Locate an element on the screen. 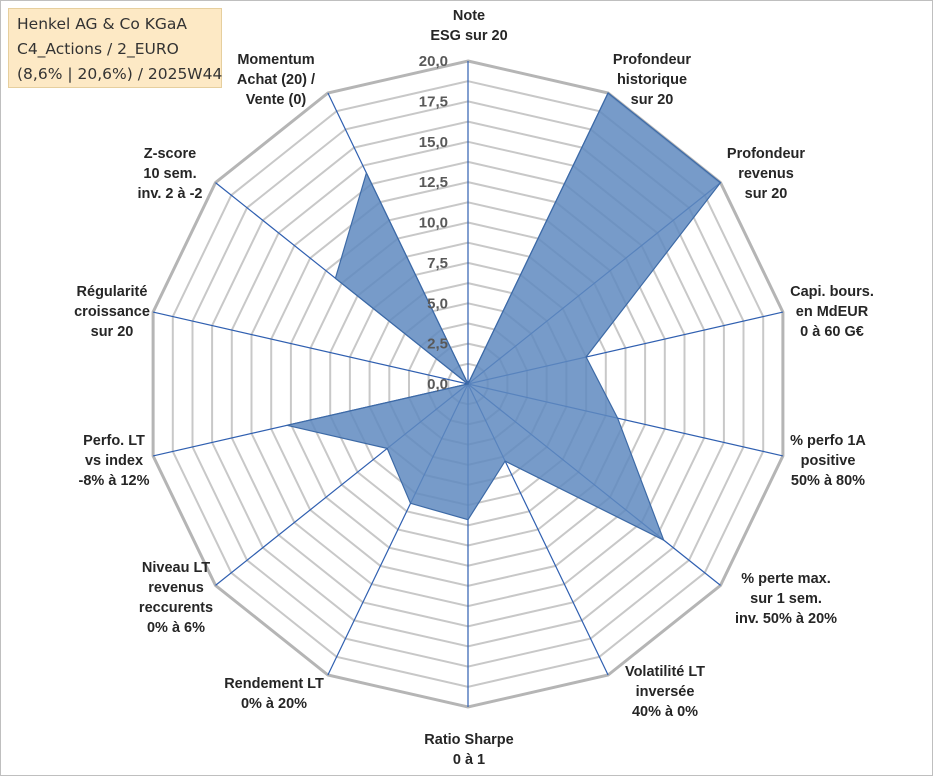 The height and width of the screenshot is (776, 933). axis-label-13-line-2: Vente (0) is located at coordinates (276, 100).